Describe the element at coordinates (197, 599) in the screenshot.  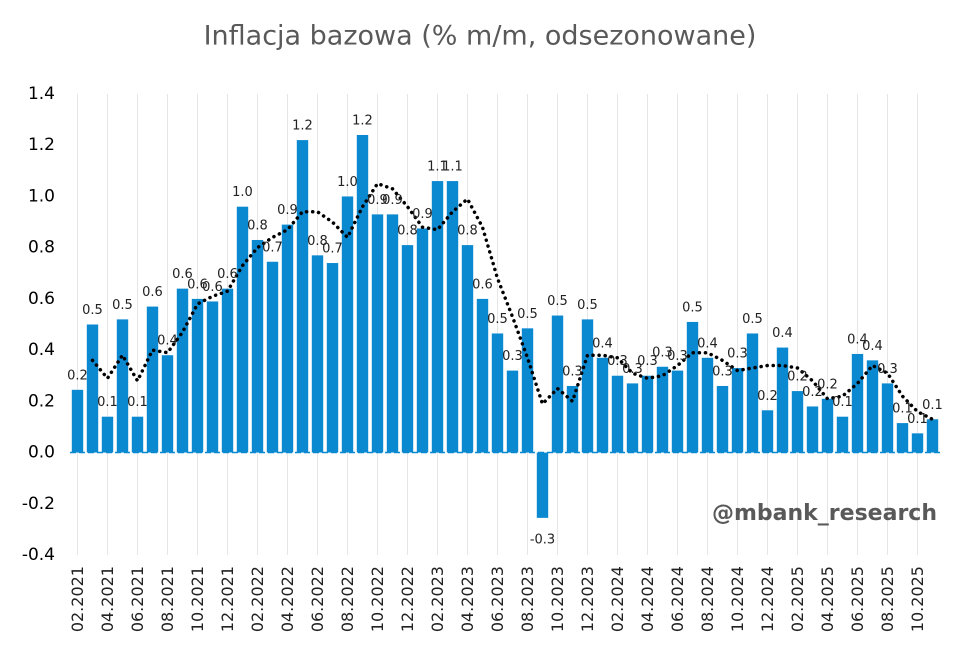
I see `x-tick-label: 10.2021` at that location.